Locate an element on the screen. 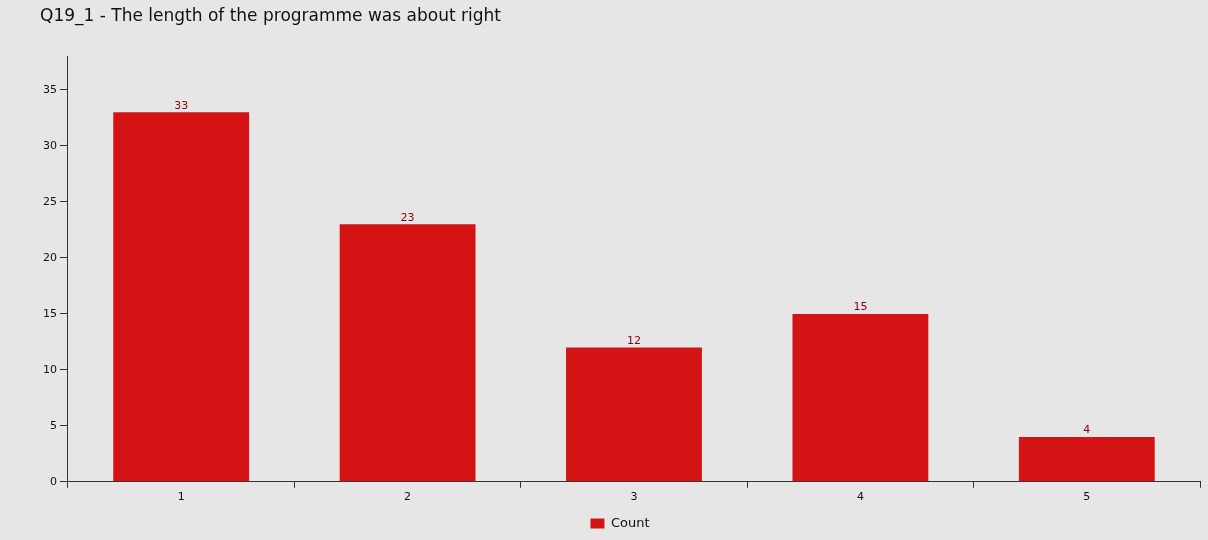  chart-title: Q19_1 - The length of the programme was about right is located at coordinates (271, 15).